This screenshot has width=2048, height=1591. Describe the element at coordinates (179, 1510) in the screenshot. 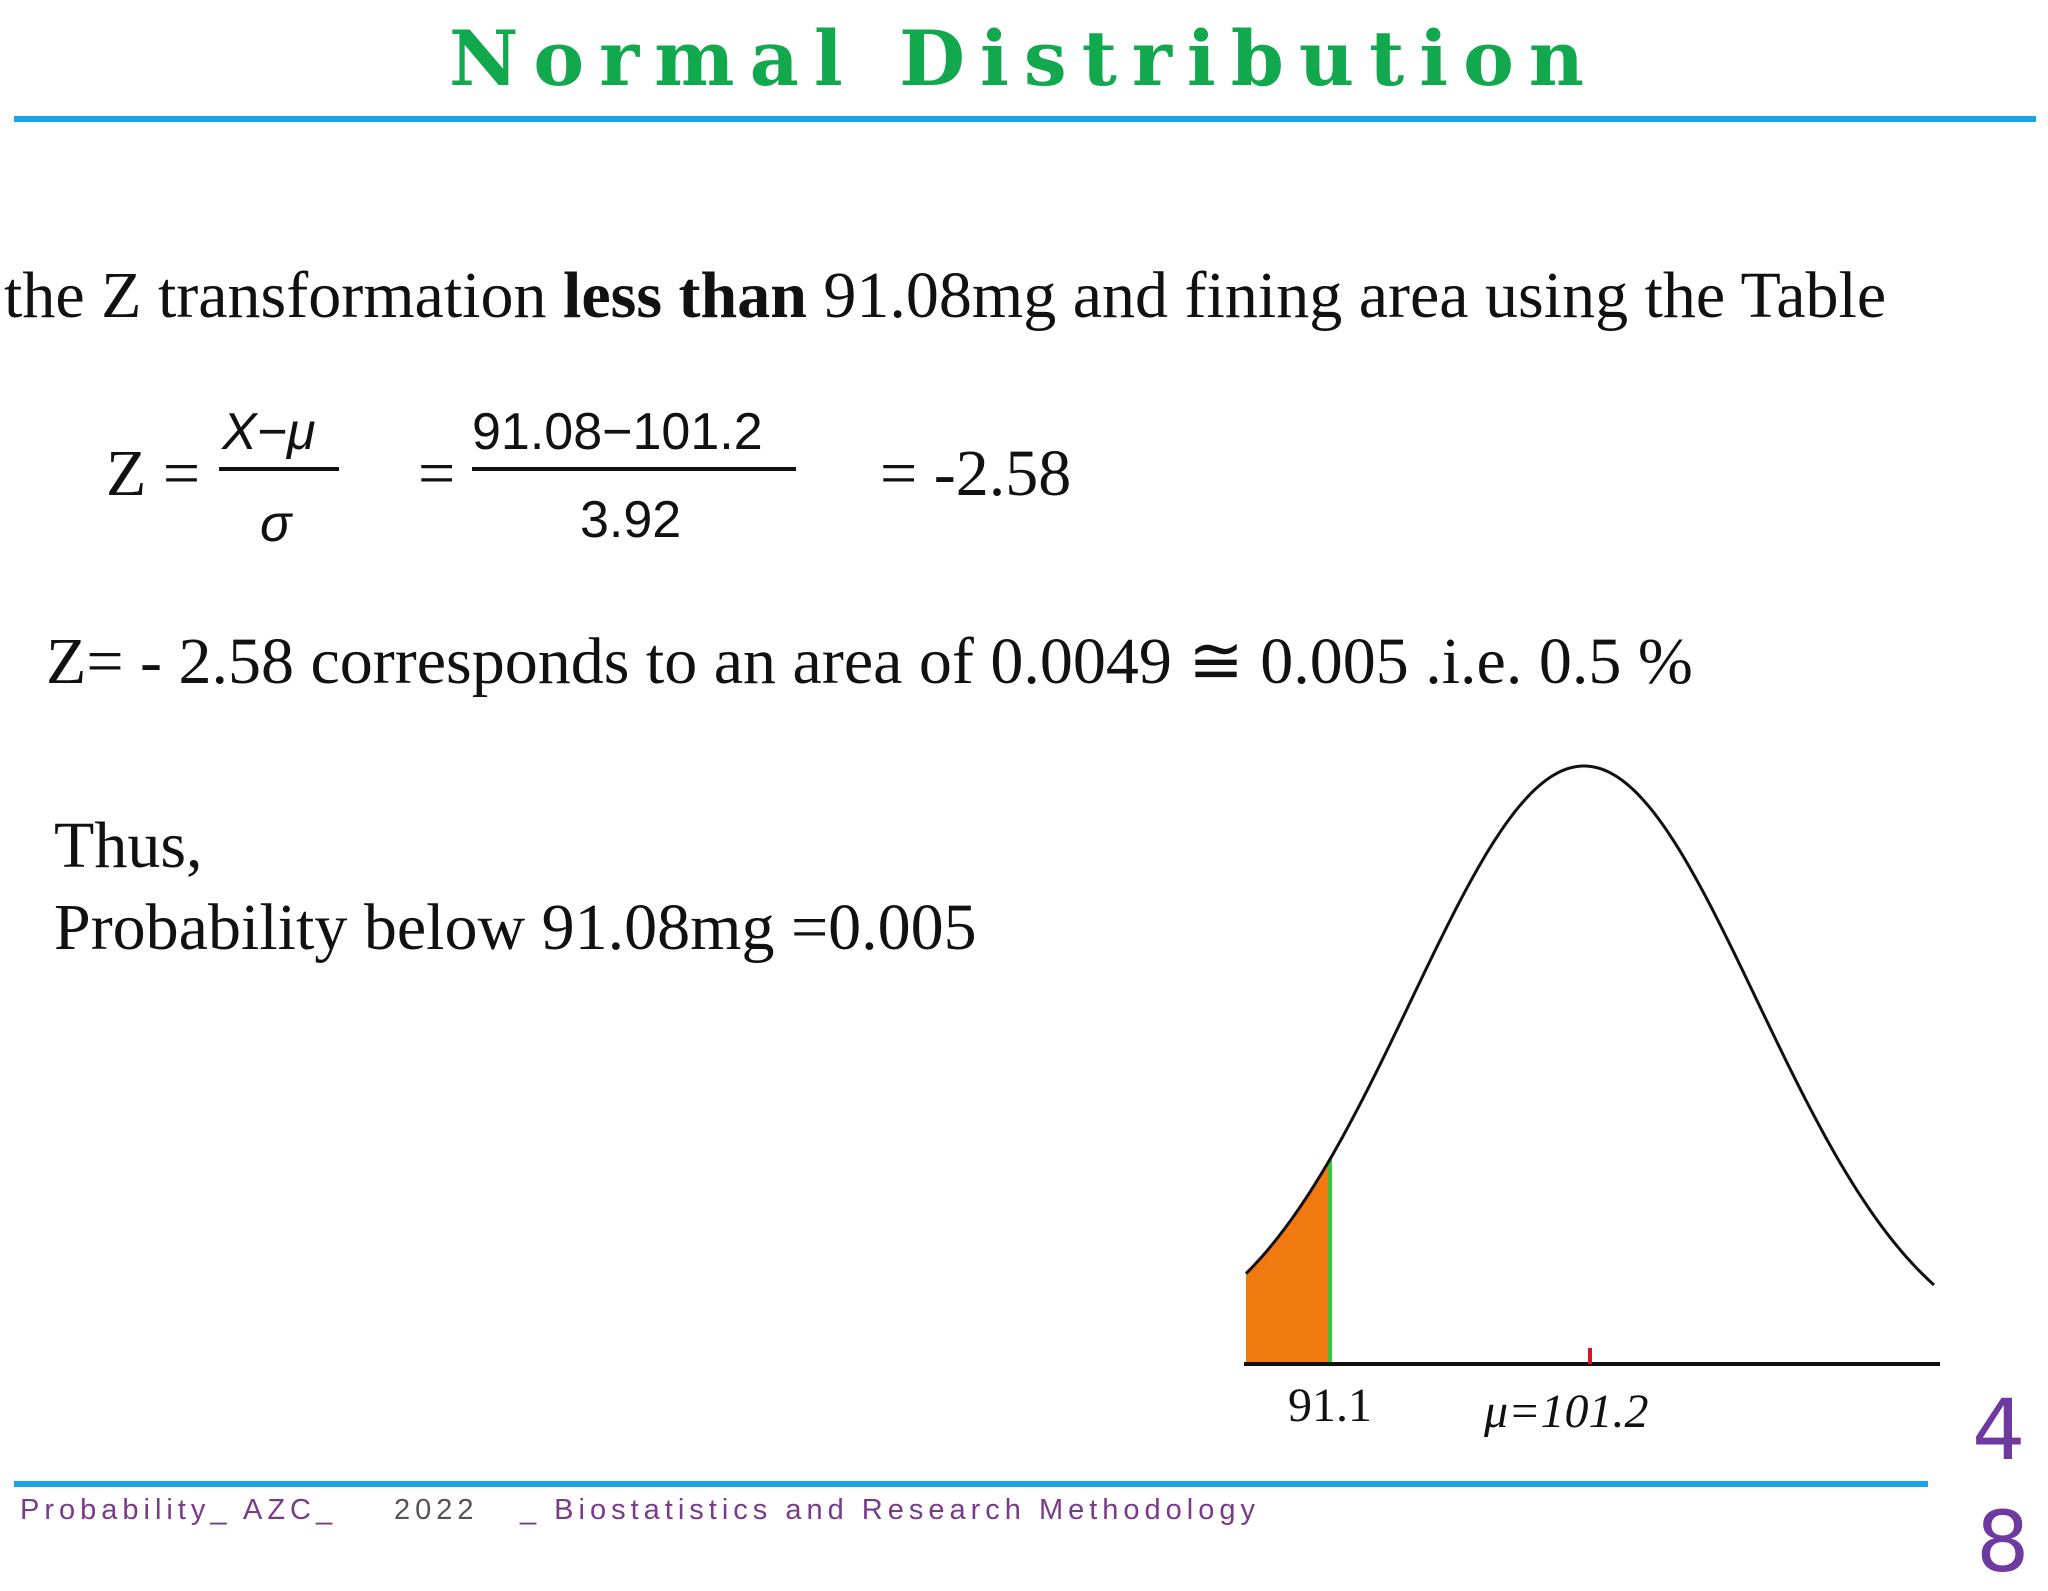

I see `footer-course: Probability_ AZC_` at that location.